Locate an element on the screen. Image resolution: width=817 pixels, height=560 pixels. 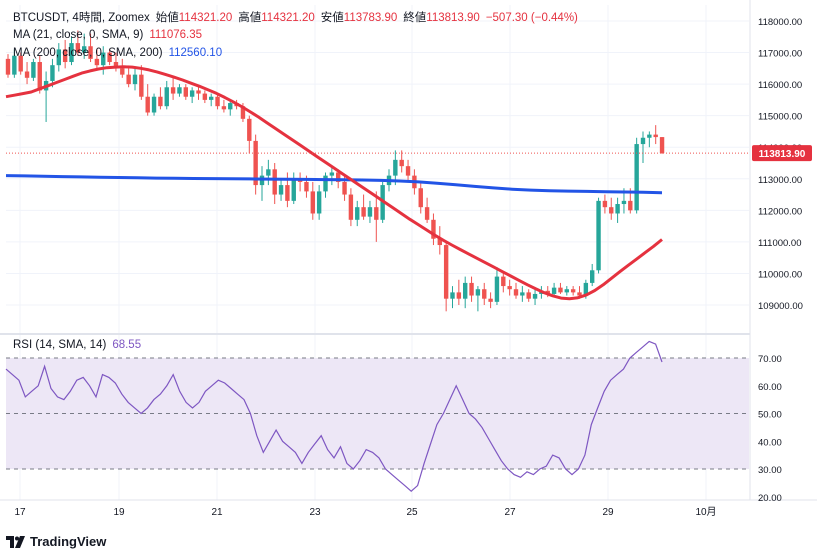
ma200-legend: MA (200, close, 0, SMA, 200) 112560.10 is located at coordinates (120, 53).